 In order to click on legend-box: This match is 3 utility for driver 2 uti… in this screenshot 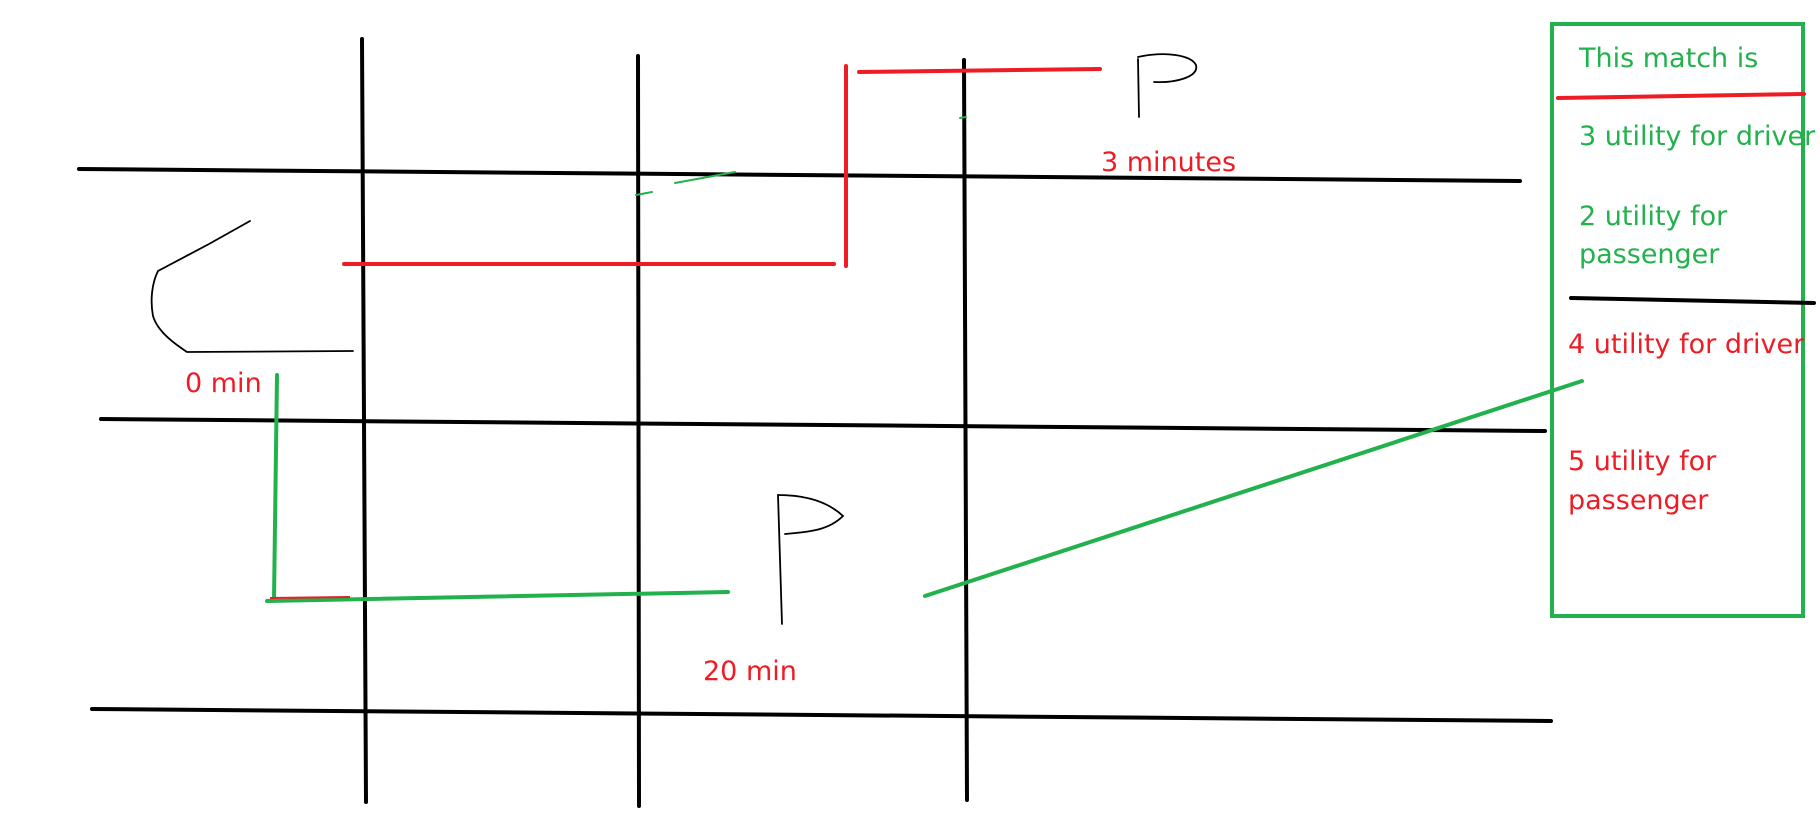, I will do `click(1683, 320)`.